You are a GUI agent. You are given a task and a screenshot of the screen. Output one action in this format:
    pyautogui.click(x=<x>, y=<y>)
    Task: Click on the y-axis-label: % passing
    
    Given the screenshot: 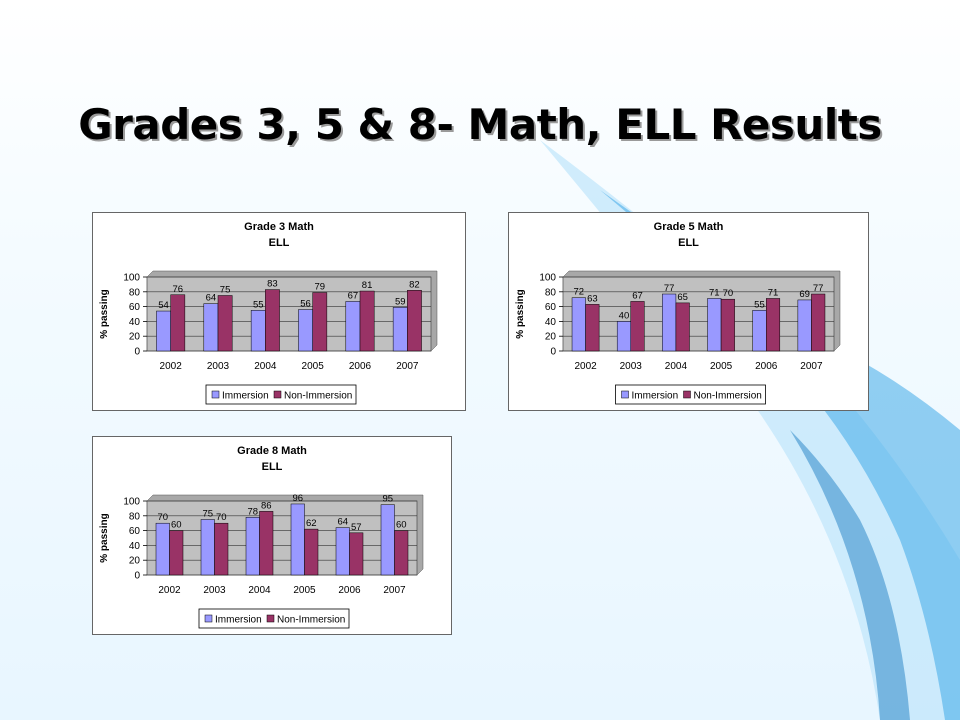 What is the action you would take?
    pyautogui.click(x=104, y=537)
    